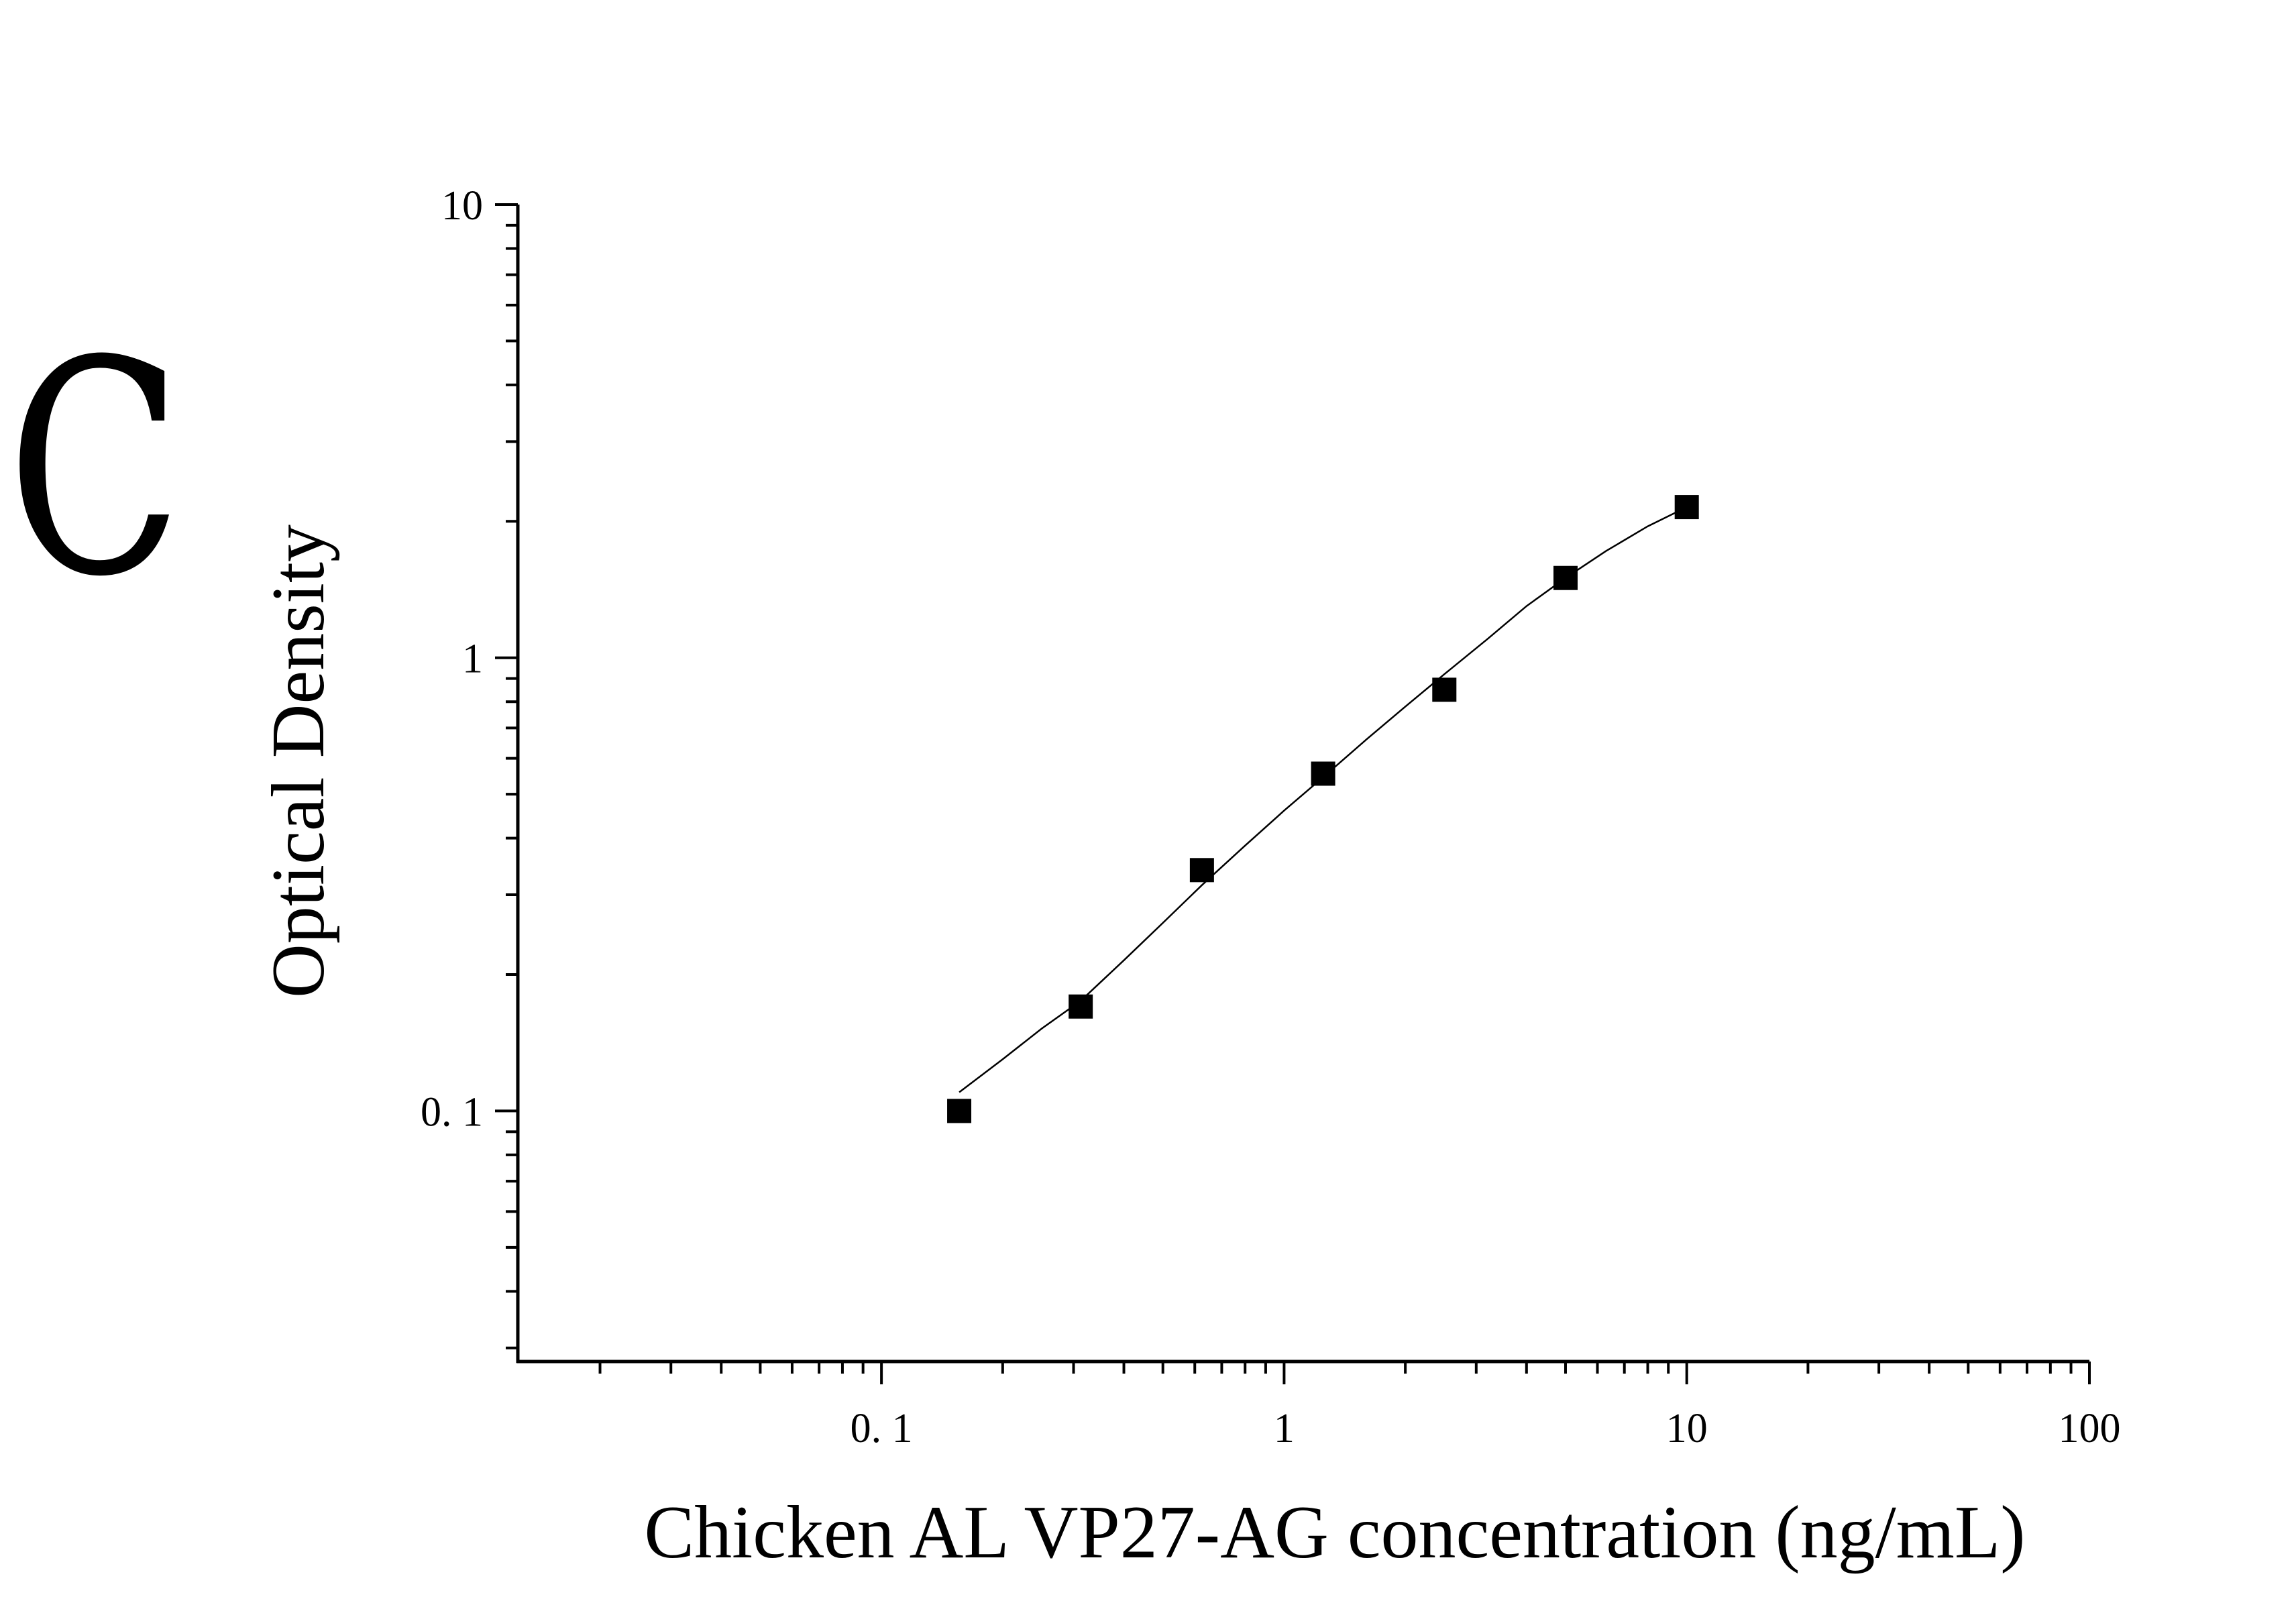 The height and width of the screenshot is (1607, 2296). What do you see at coordinates (1687, 1428) in the screenshot?
I see `x-tick-label: 10` at bounding box center [1687, 1428].